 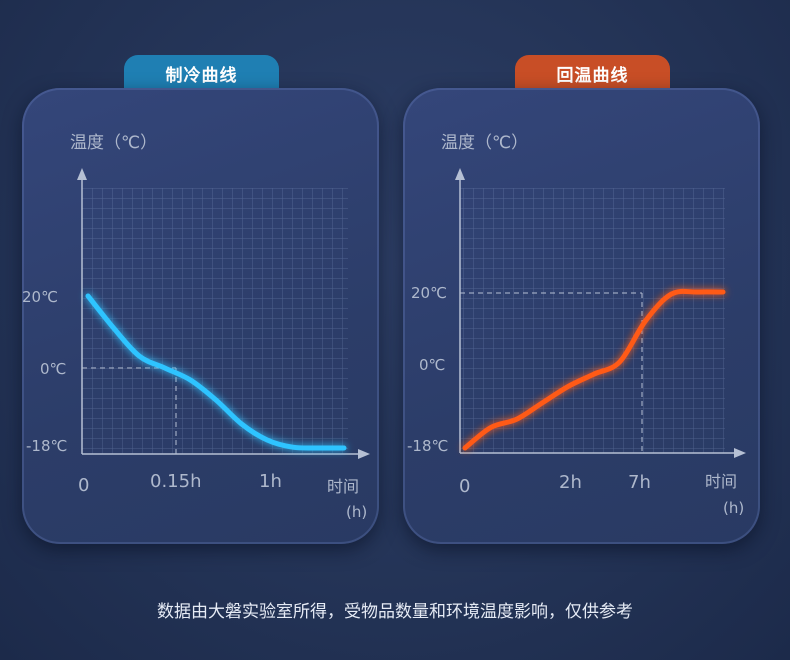 What do you see at coordinates (201, 73) in the screenshot?
I see `cooling-curve-tab: 制冷曲线` at bounding box center [201, 73].